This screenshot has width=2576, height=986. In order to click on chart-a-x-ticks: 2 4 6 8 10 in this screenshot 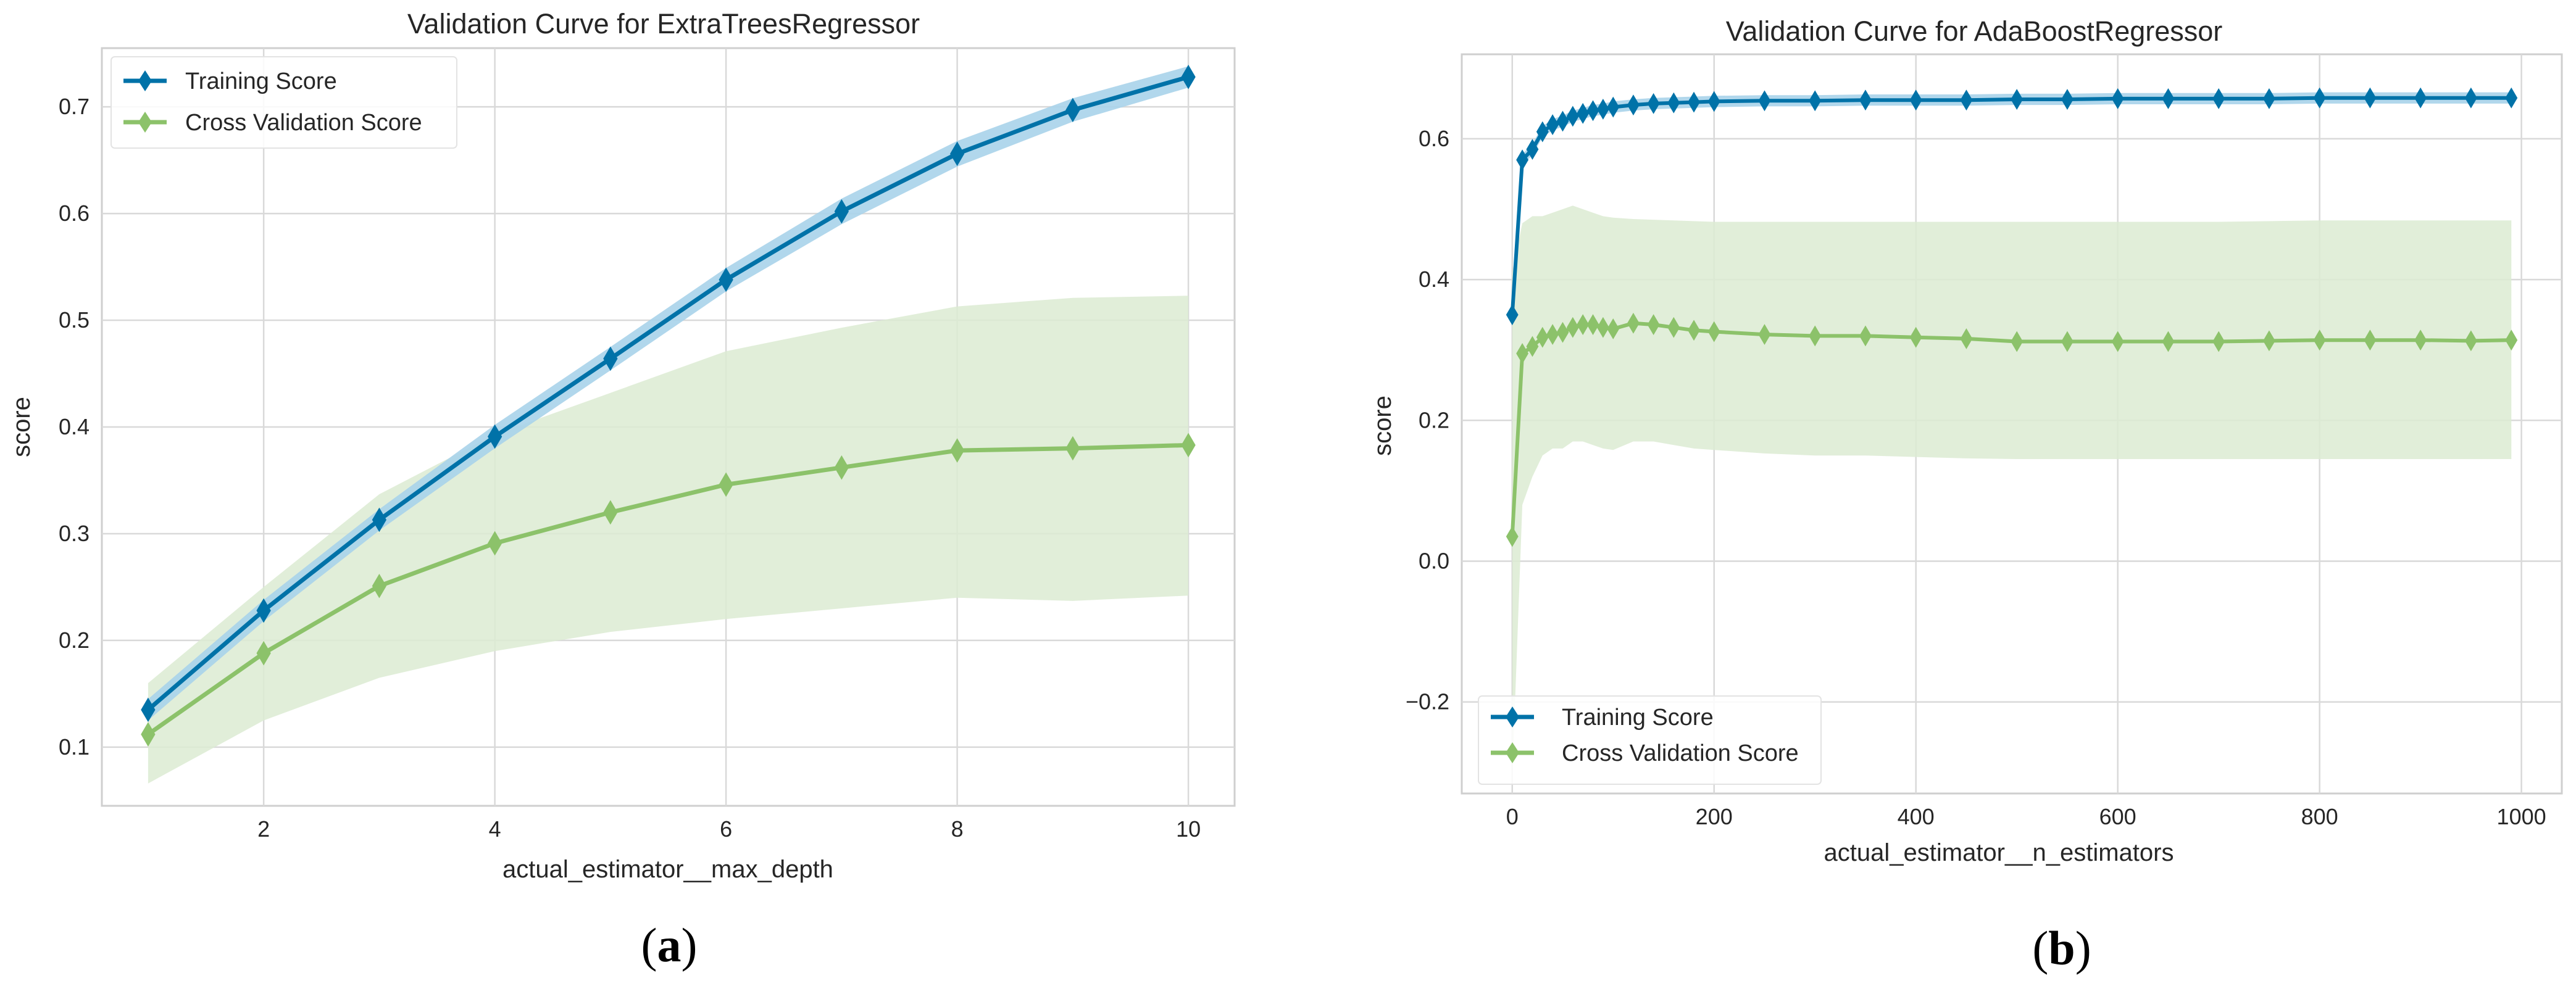, I will do `click(729, 829)`.